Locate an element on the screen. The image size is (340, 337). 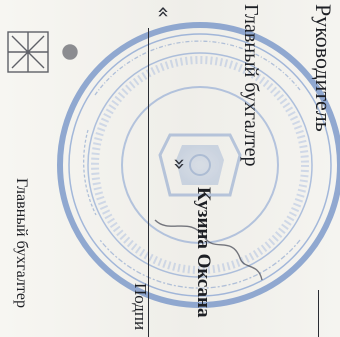
signer-name: Кузина Оксана is located at coordinates (203, 252).